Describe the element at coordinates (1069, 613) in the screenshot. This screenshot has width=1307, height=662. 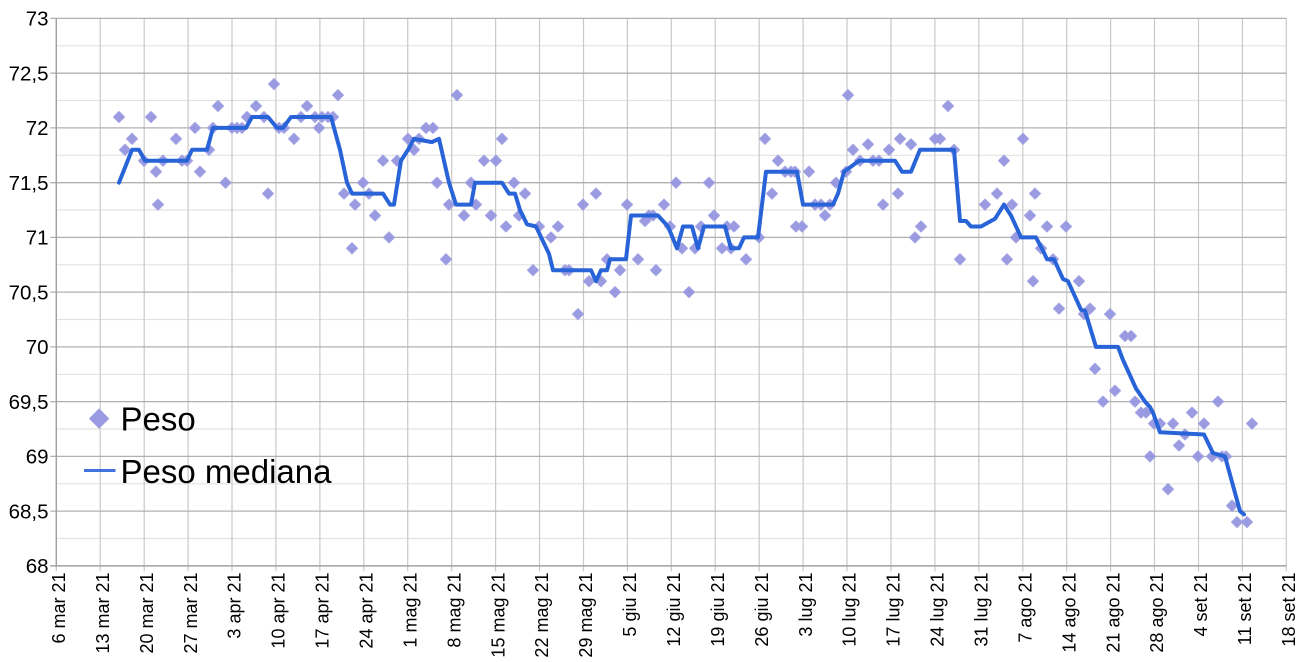
I see `svg-text: 14 ago 21` at that location.